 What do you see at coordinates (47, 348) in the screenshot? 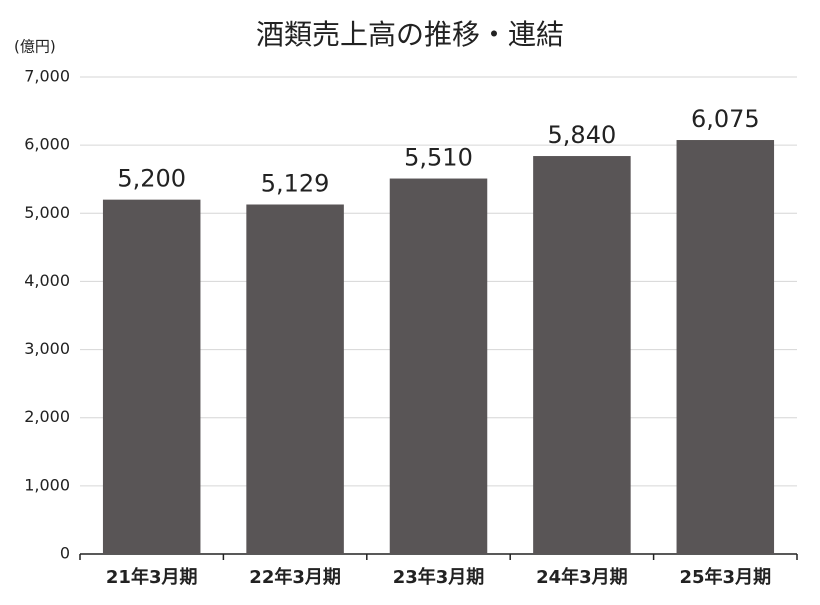
I see `y-tick-label: 3,000` at bounding box center [47, 348].